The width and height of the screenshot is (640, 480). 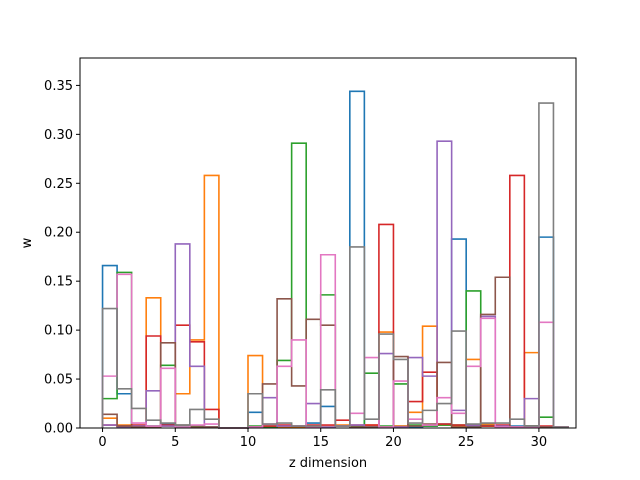 What do you see at coordinates (393, 442) in the screenshot?
I see `x-tick-label-20: 20` at bounding box center [393, 442].